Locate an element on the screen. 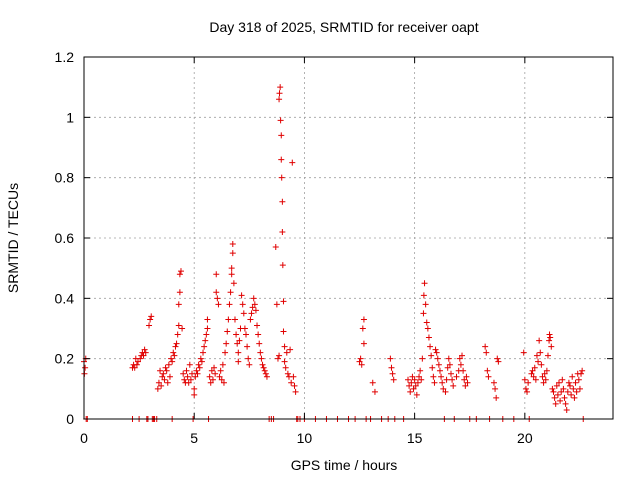  x-tick-label: 5 is located at coordinates (194, 438).